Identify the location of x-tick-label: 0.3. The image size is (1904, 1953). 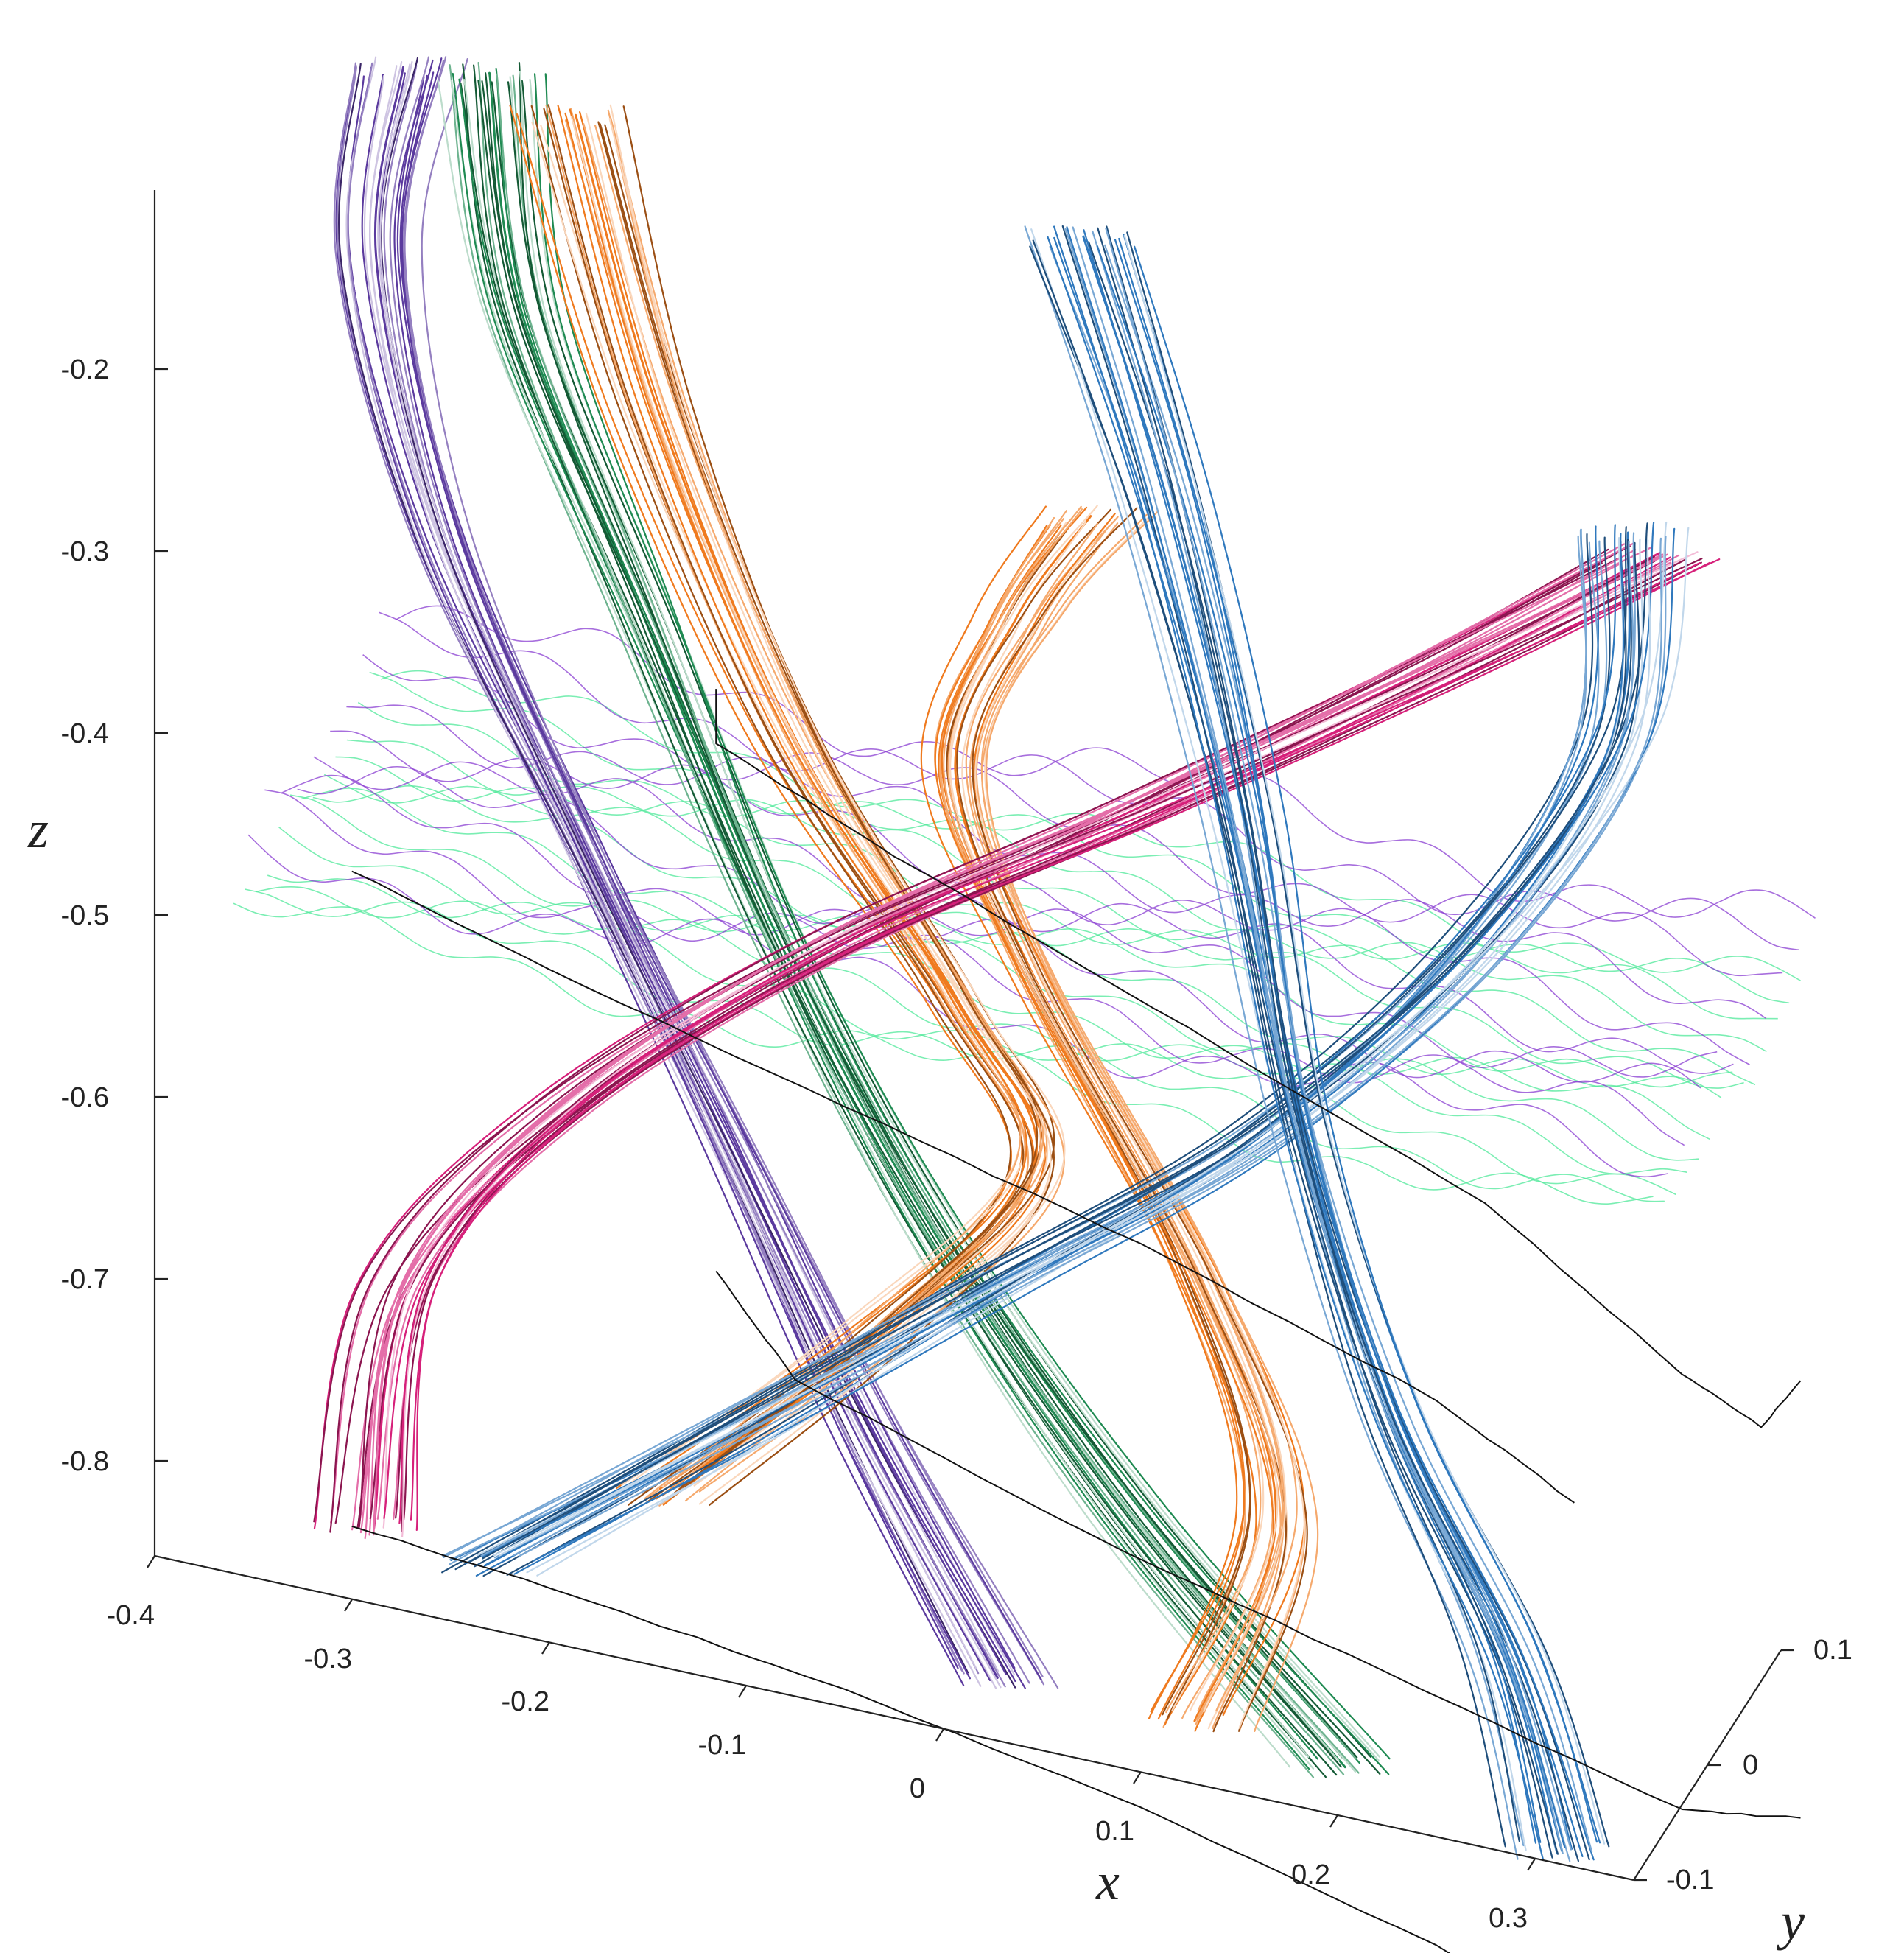
(1508, 1919).